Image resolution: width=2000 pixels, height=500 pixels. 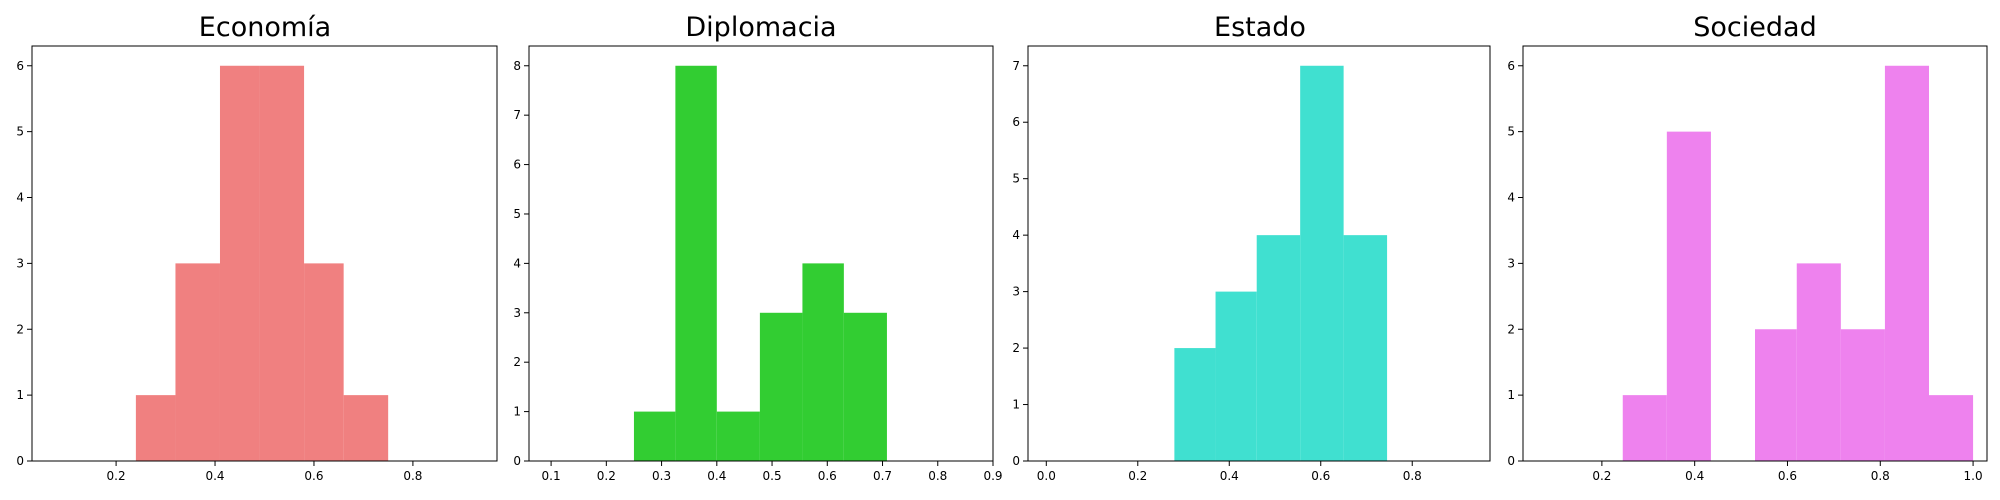 What do you see at coordinates (265, 27) in the screenshot?
I see `panel-title: Economía` at bounding box center [265, 27].